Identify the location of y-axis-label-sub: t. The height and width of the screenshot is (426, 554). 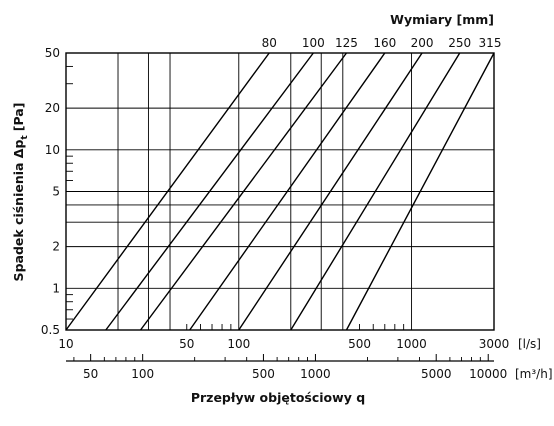
(25, 137).